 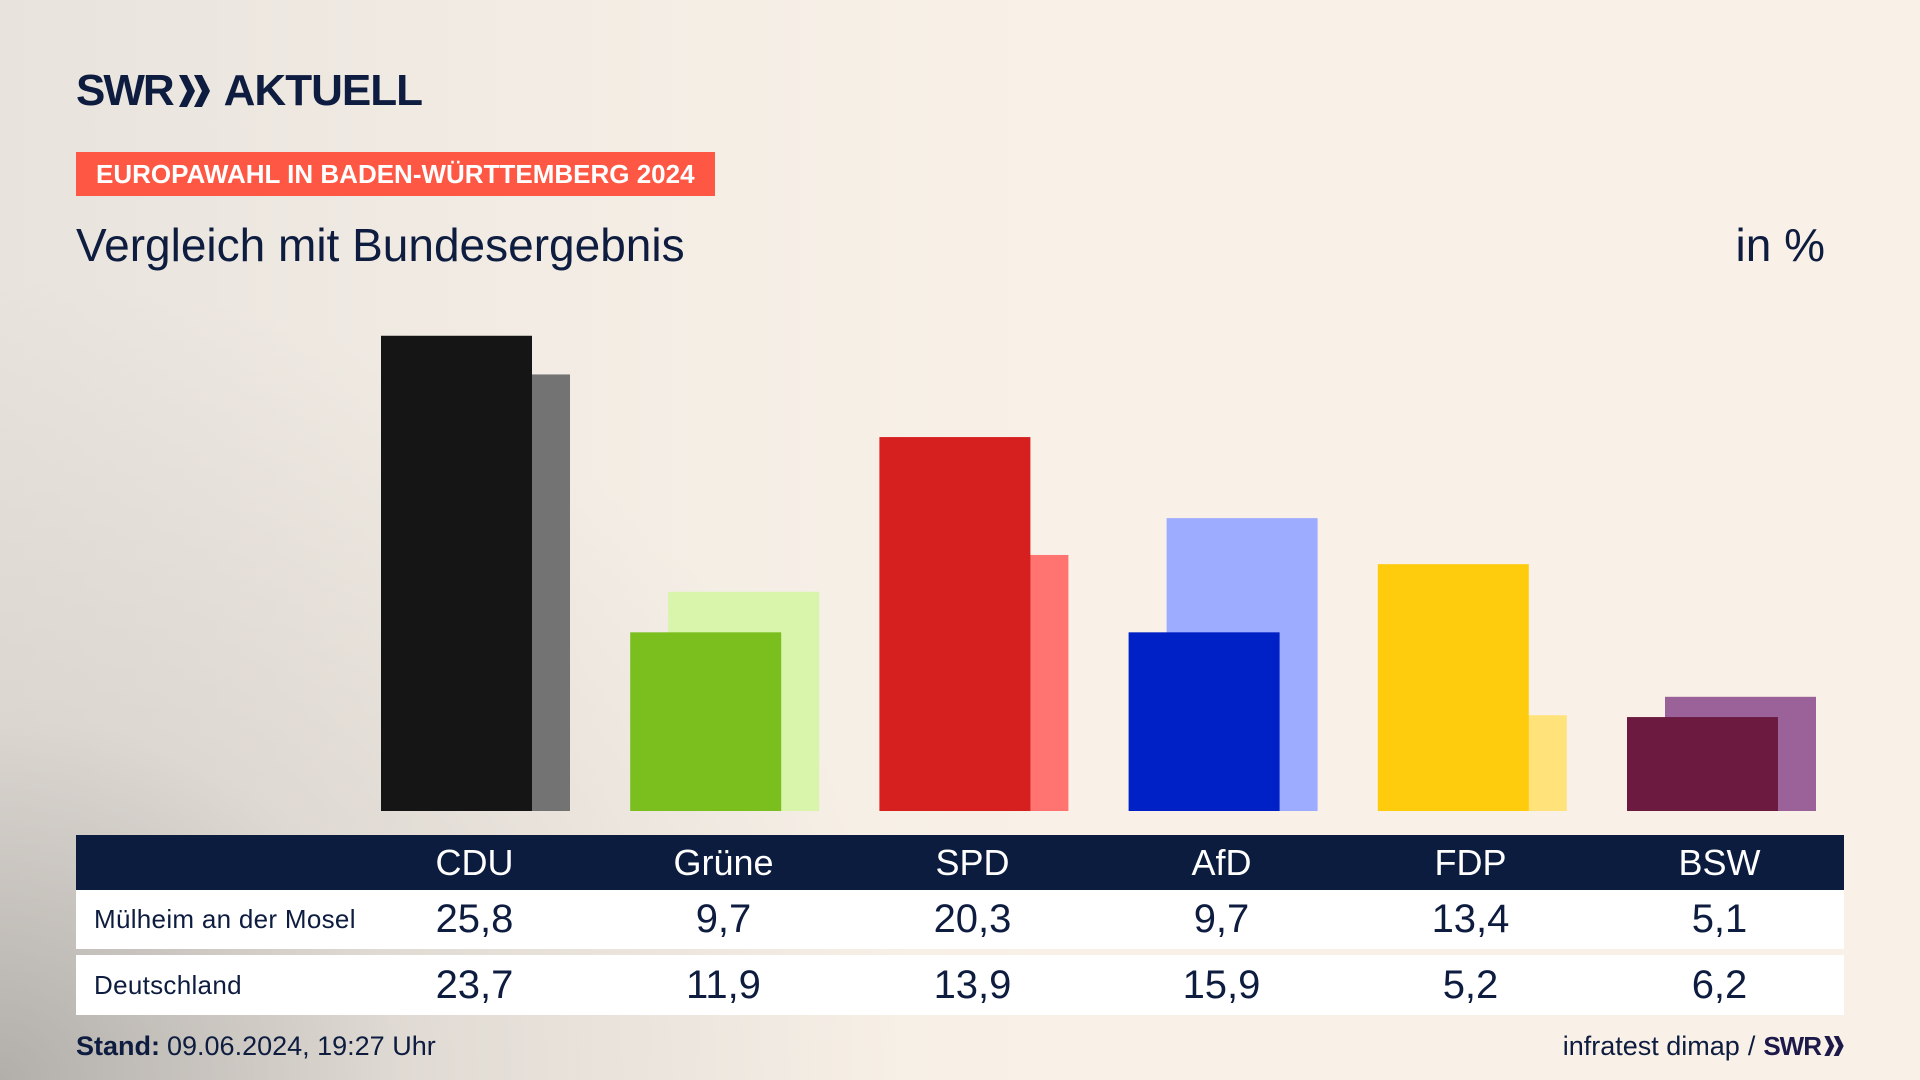 What do you see at coordinates (1221, 862) in the screenshot?
I see `party-label-afd: AfD` at bounding box center [1221, 862].